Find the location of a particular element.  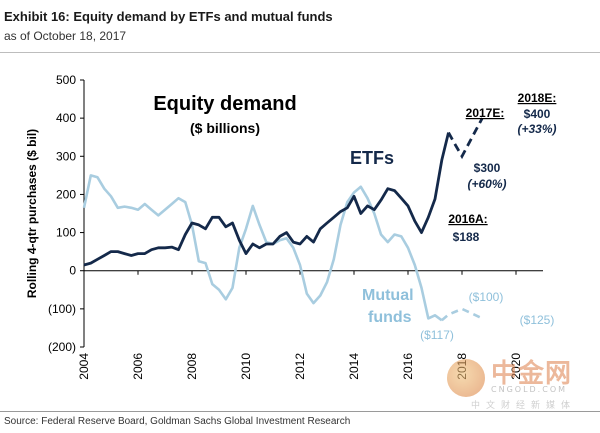

mutual-funds-label-line2: funds is located at coordinates (390, 317).